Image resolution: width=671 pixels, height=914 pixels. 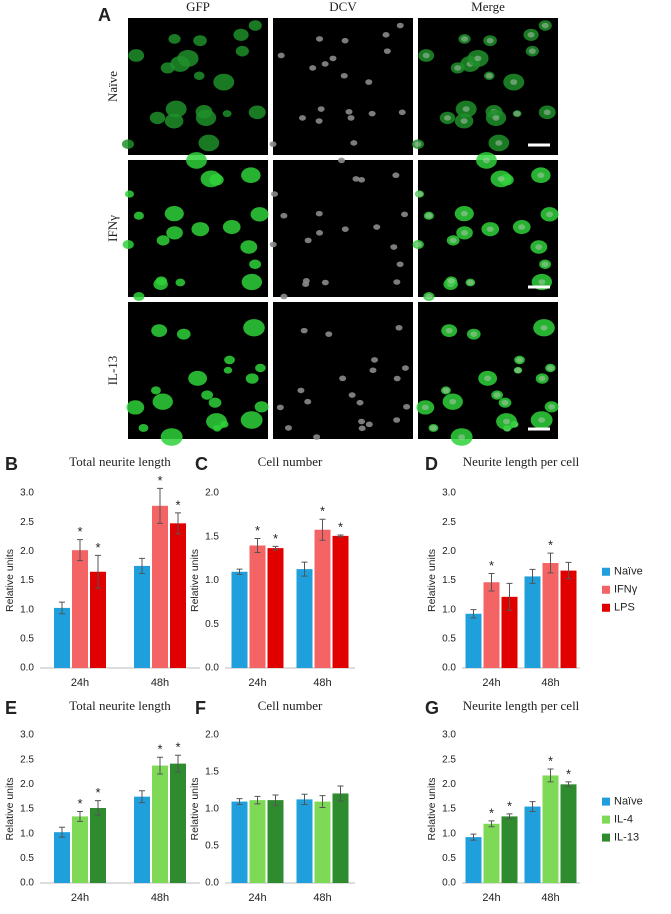 I want to click on row-label: Naïve, so click(x=112, y=86).